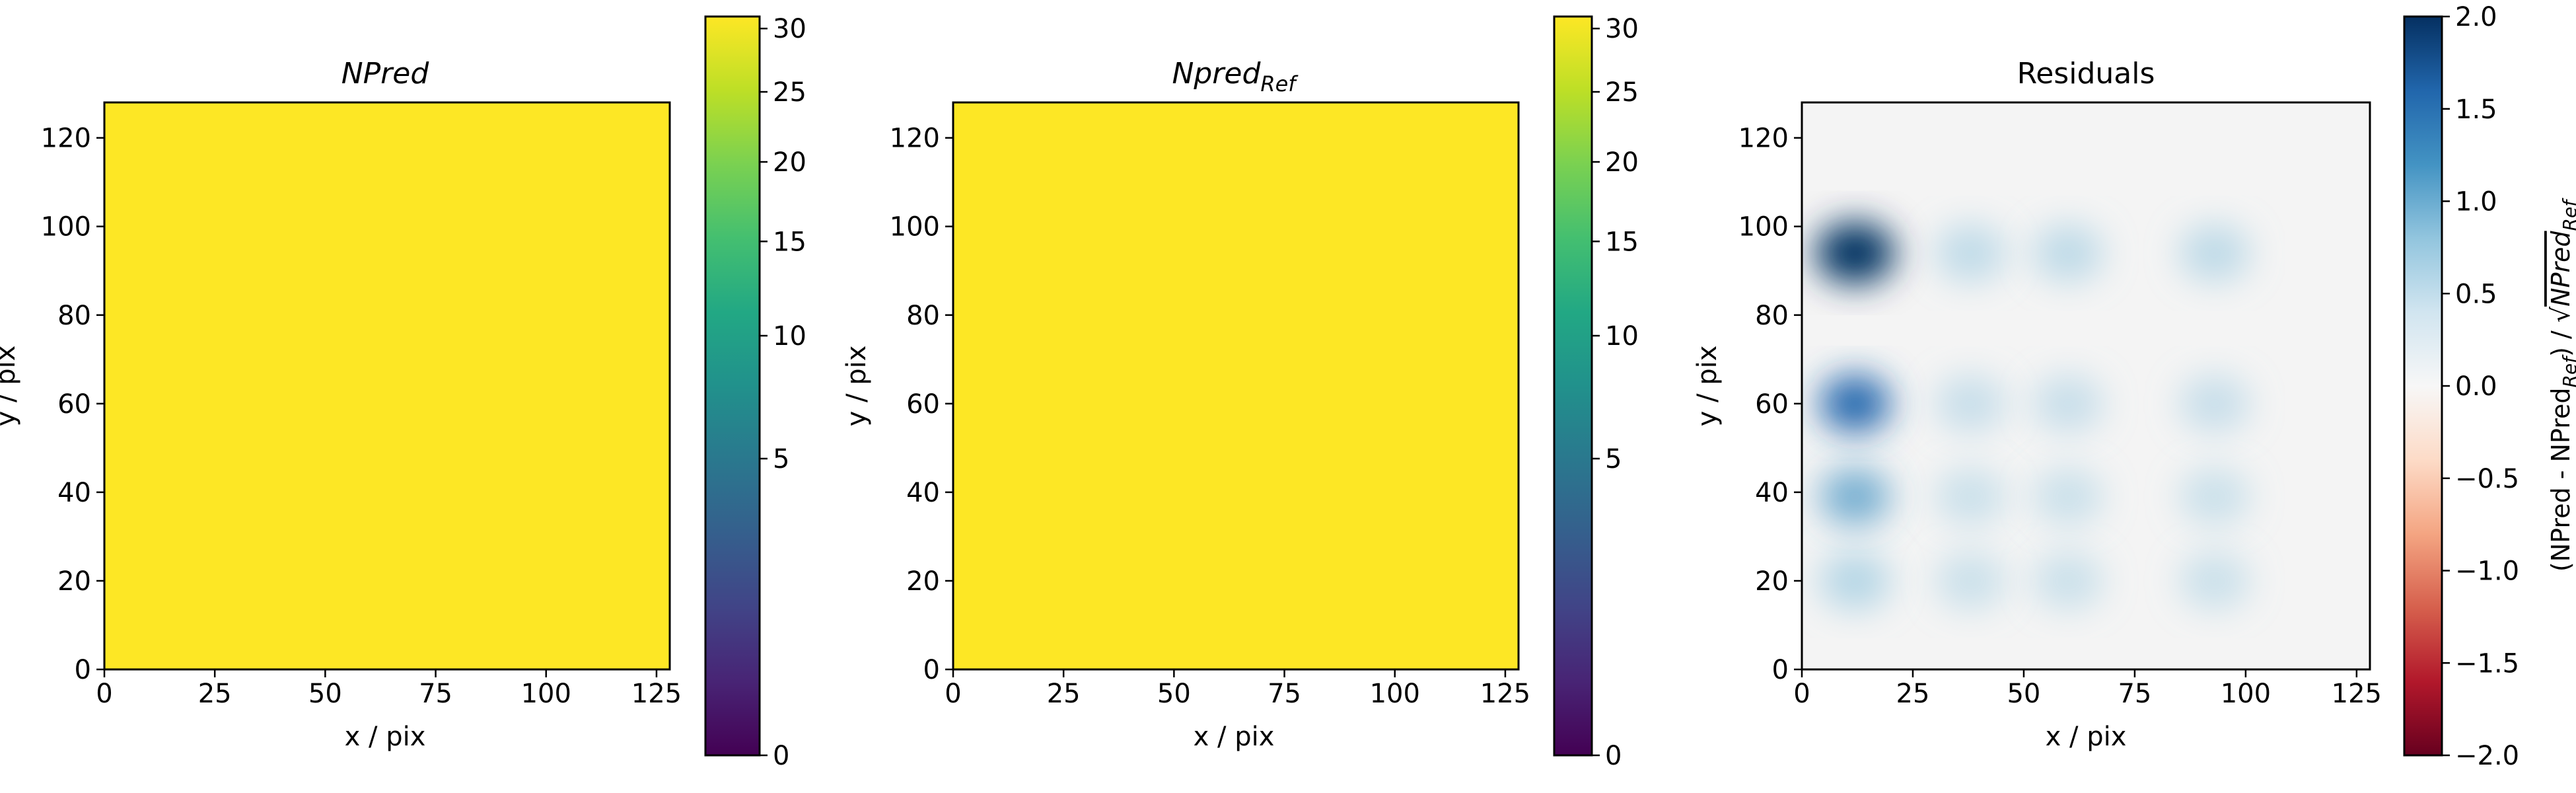 This screenshot has height=793, width=2576. What do you see at coordinates (2476, 202) in the screenshot?
I see `colorbar-tick-label: 1.0` at bounding box center [2476, 202].